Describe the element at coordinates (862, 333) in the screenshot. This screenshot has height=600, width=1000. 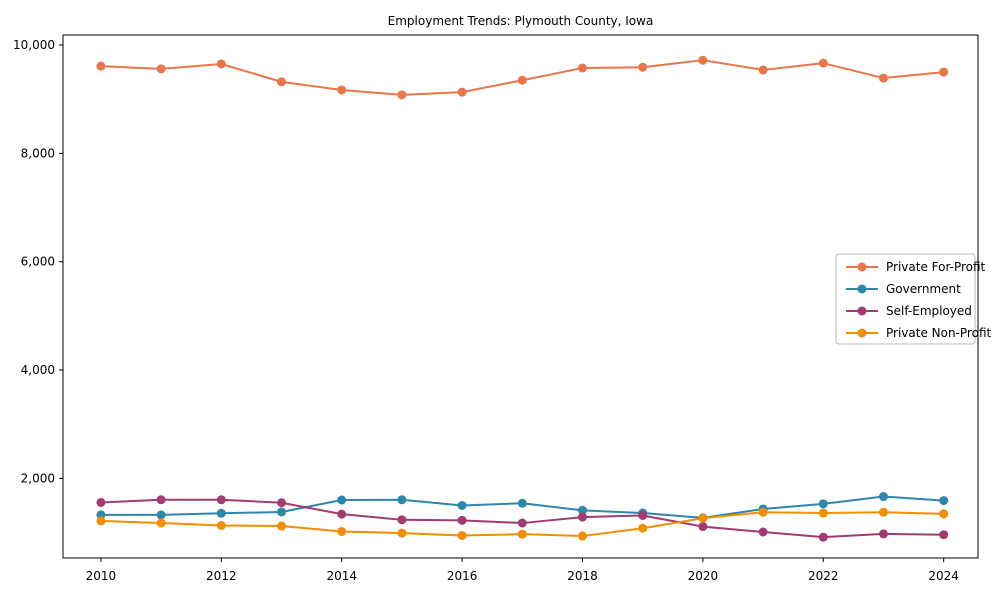
I see `legend-marker-private-non-profit` at that location.